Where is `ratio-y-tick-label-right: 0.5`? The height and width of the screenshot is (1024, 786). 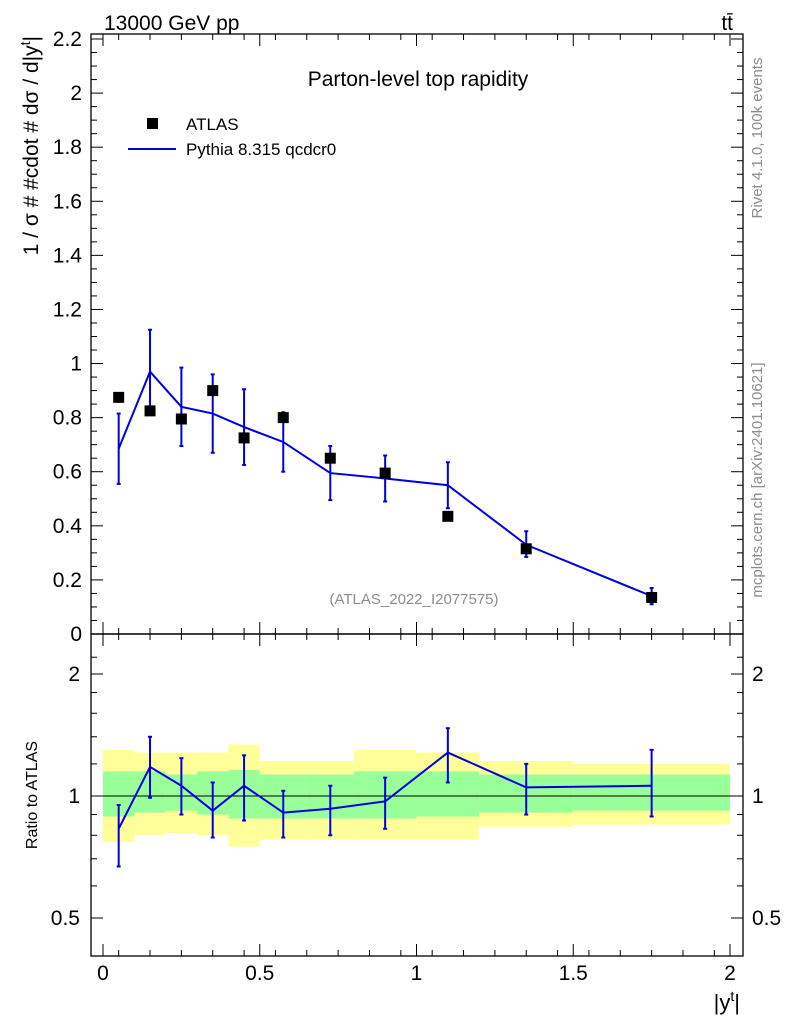
ratio-y-tick-label-right: 0.5 is located at coordinates (766, 918).